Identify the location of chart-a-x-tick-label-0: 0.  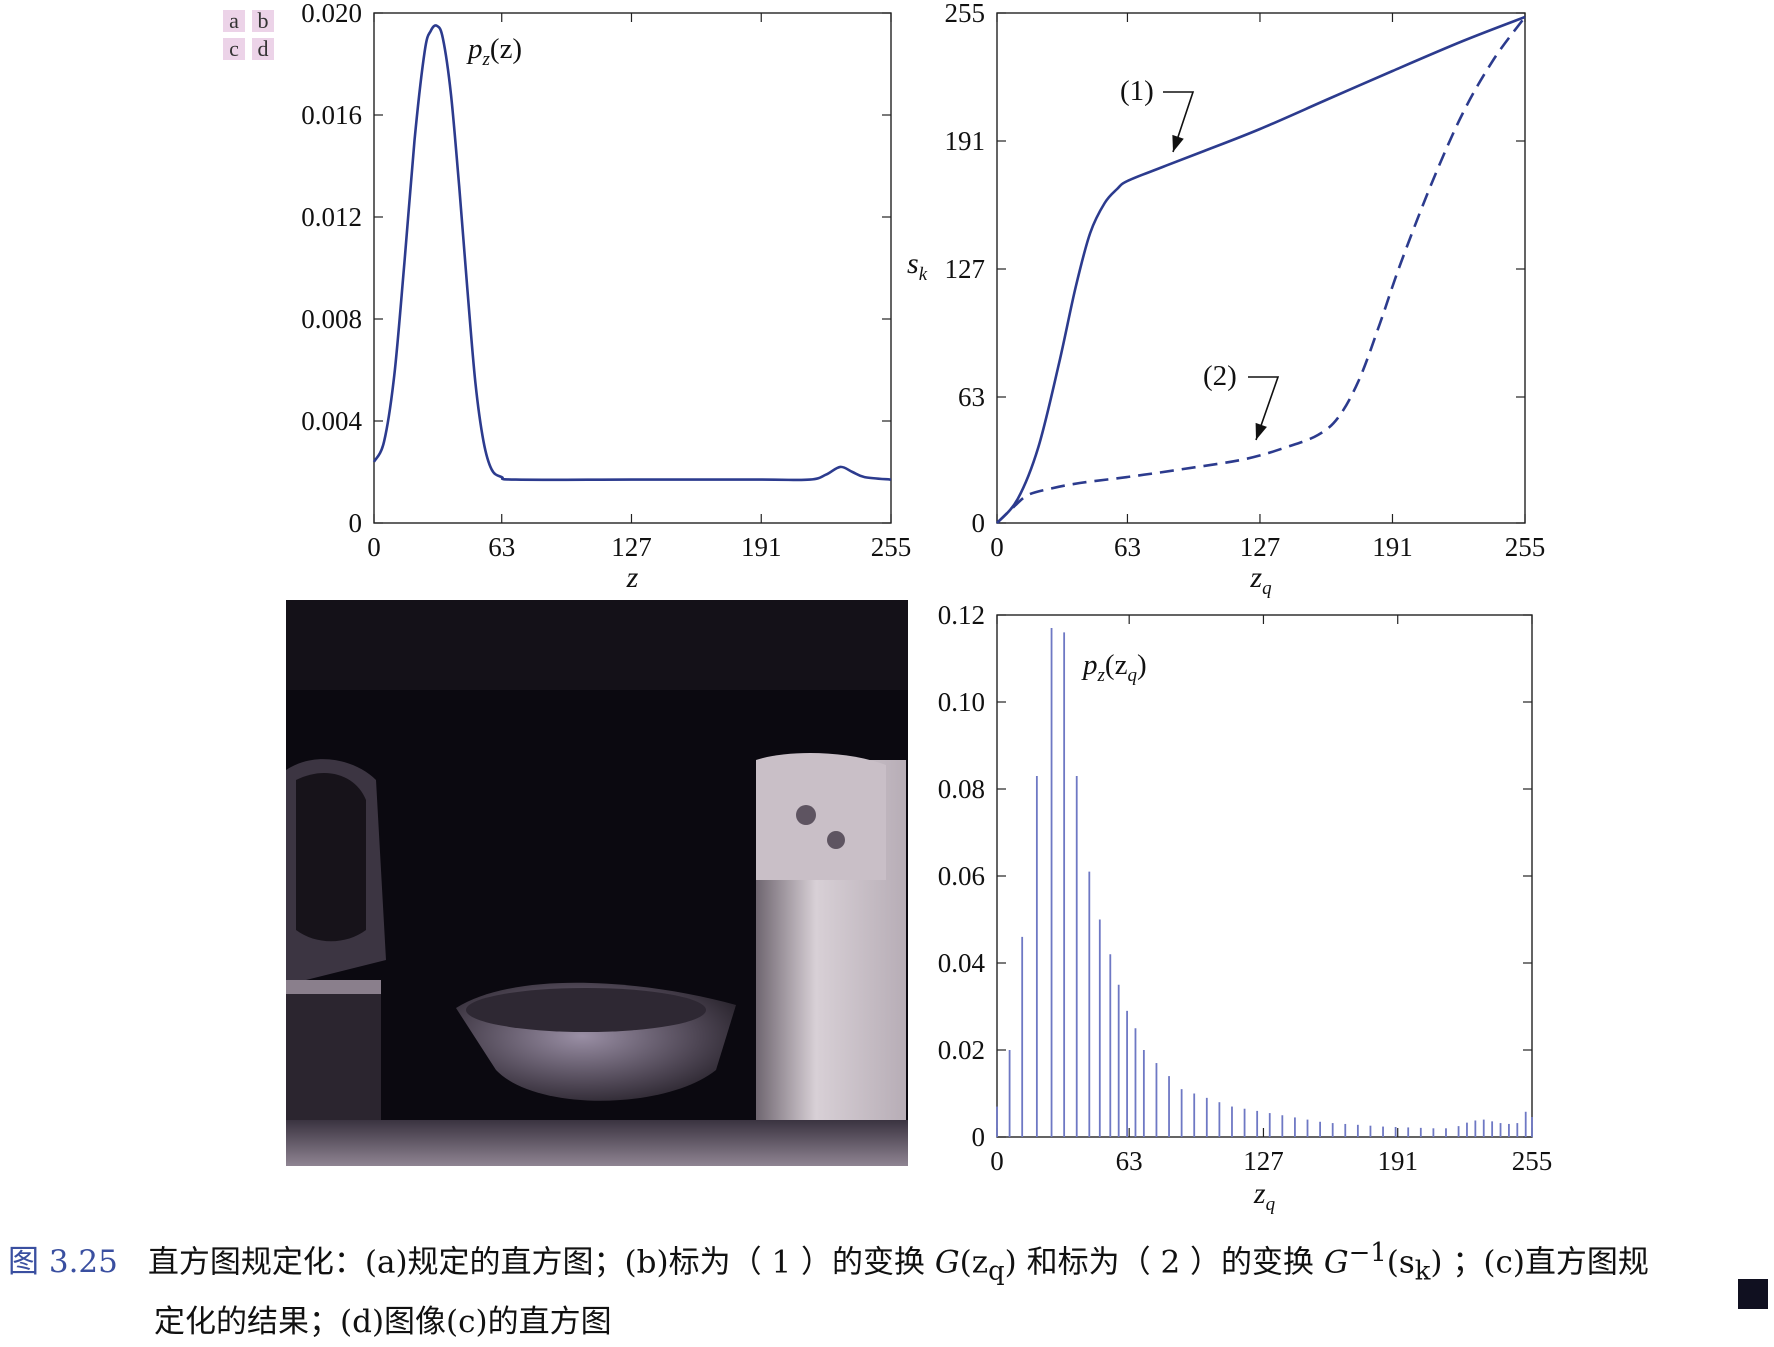
(374, 547).